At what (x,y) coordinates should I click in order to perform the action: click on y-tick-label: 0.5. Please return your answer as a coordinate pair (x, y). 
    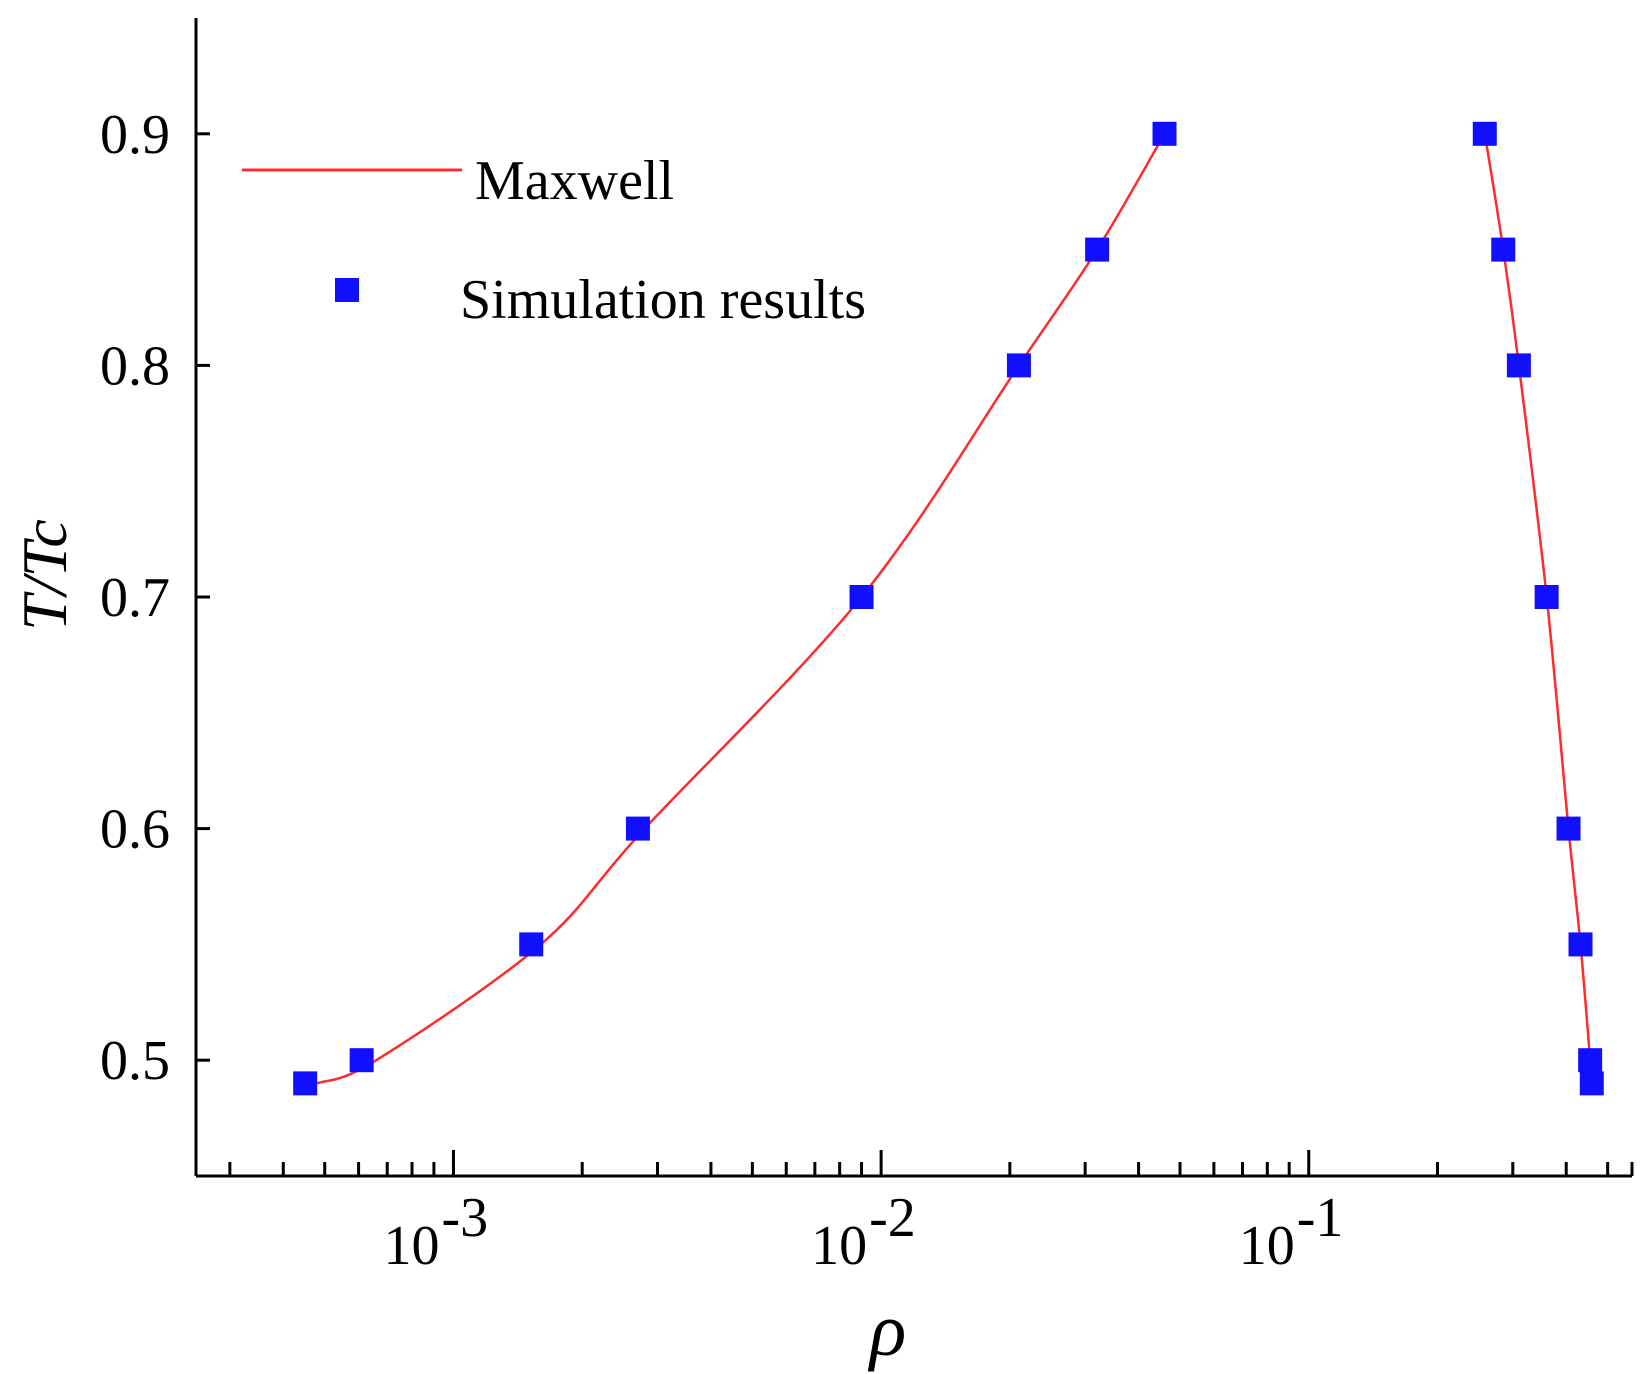
    Looking at the image, I should click on (135, 1061).